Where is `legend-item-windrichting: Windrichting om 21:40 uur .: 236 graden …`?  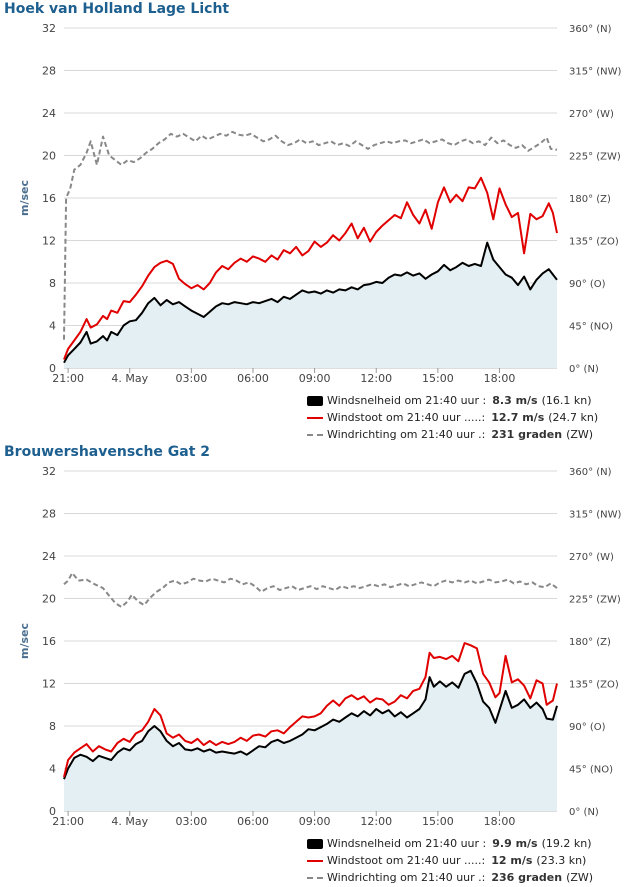 legend-item-windrichting: Windrichting om 21:40 uur .: 236 graden … is located at coordinates (450, 877).